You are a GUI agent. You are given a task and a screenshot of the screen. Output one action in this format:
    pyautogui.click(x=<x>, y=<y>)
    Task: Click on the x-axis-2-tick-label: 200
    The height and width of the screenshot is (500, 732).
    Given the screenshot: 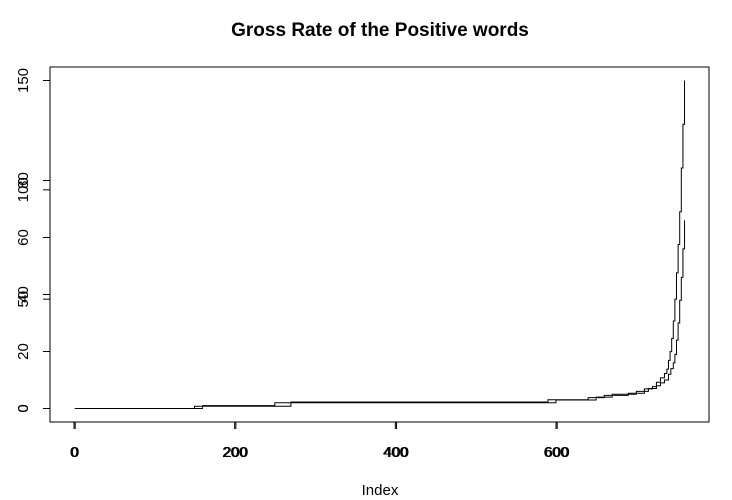 What is the action you would take?
    pyautogui.click(x=235, y=452)
    